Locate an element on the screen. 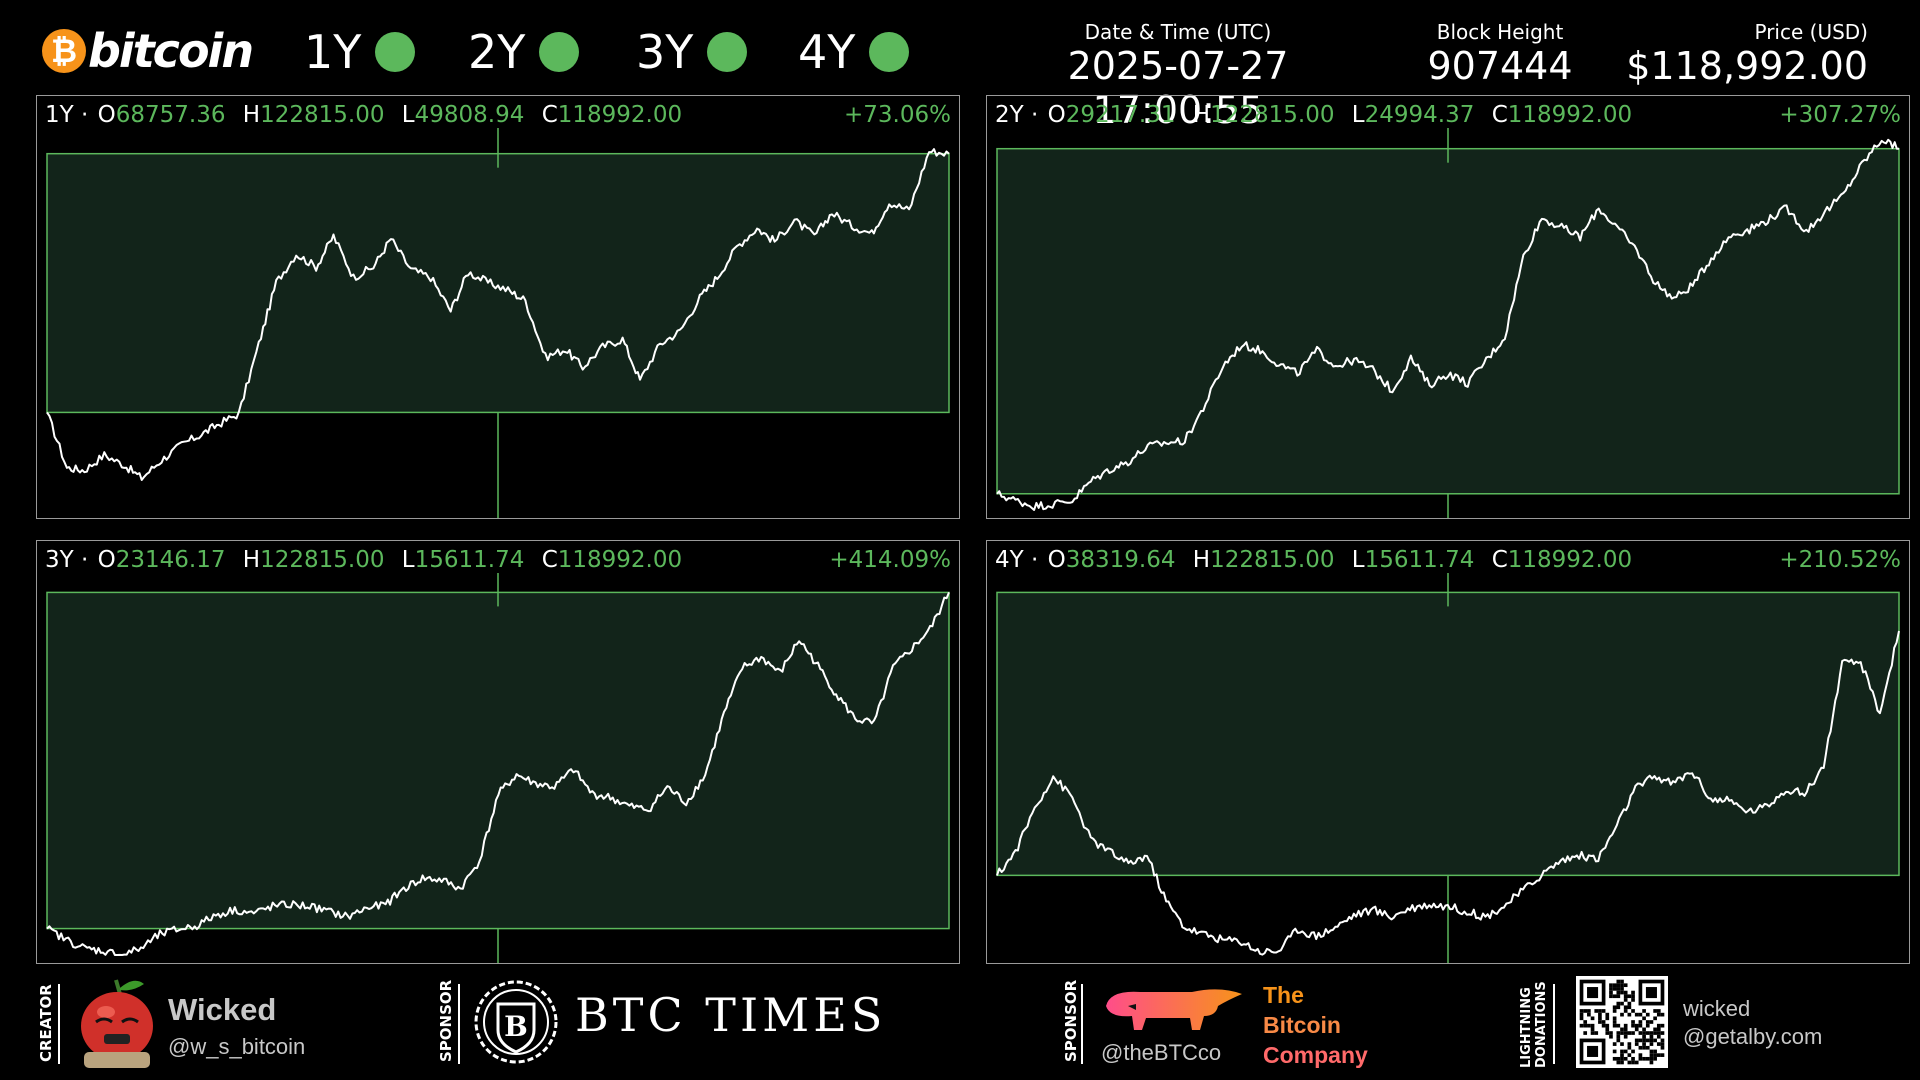  qr-finder-core is located at coordinates (1651, 993).